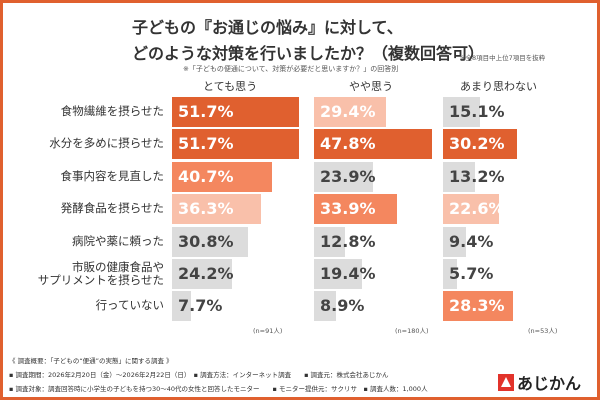  I want to click on data-label: 28.3%, so click(477, 306).